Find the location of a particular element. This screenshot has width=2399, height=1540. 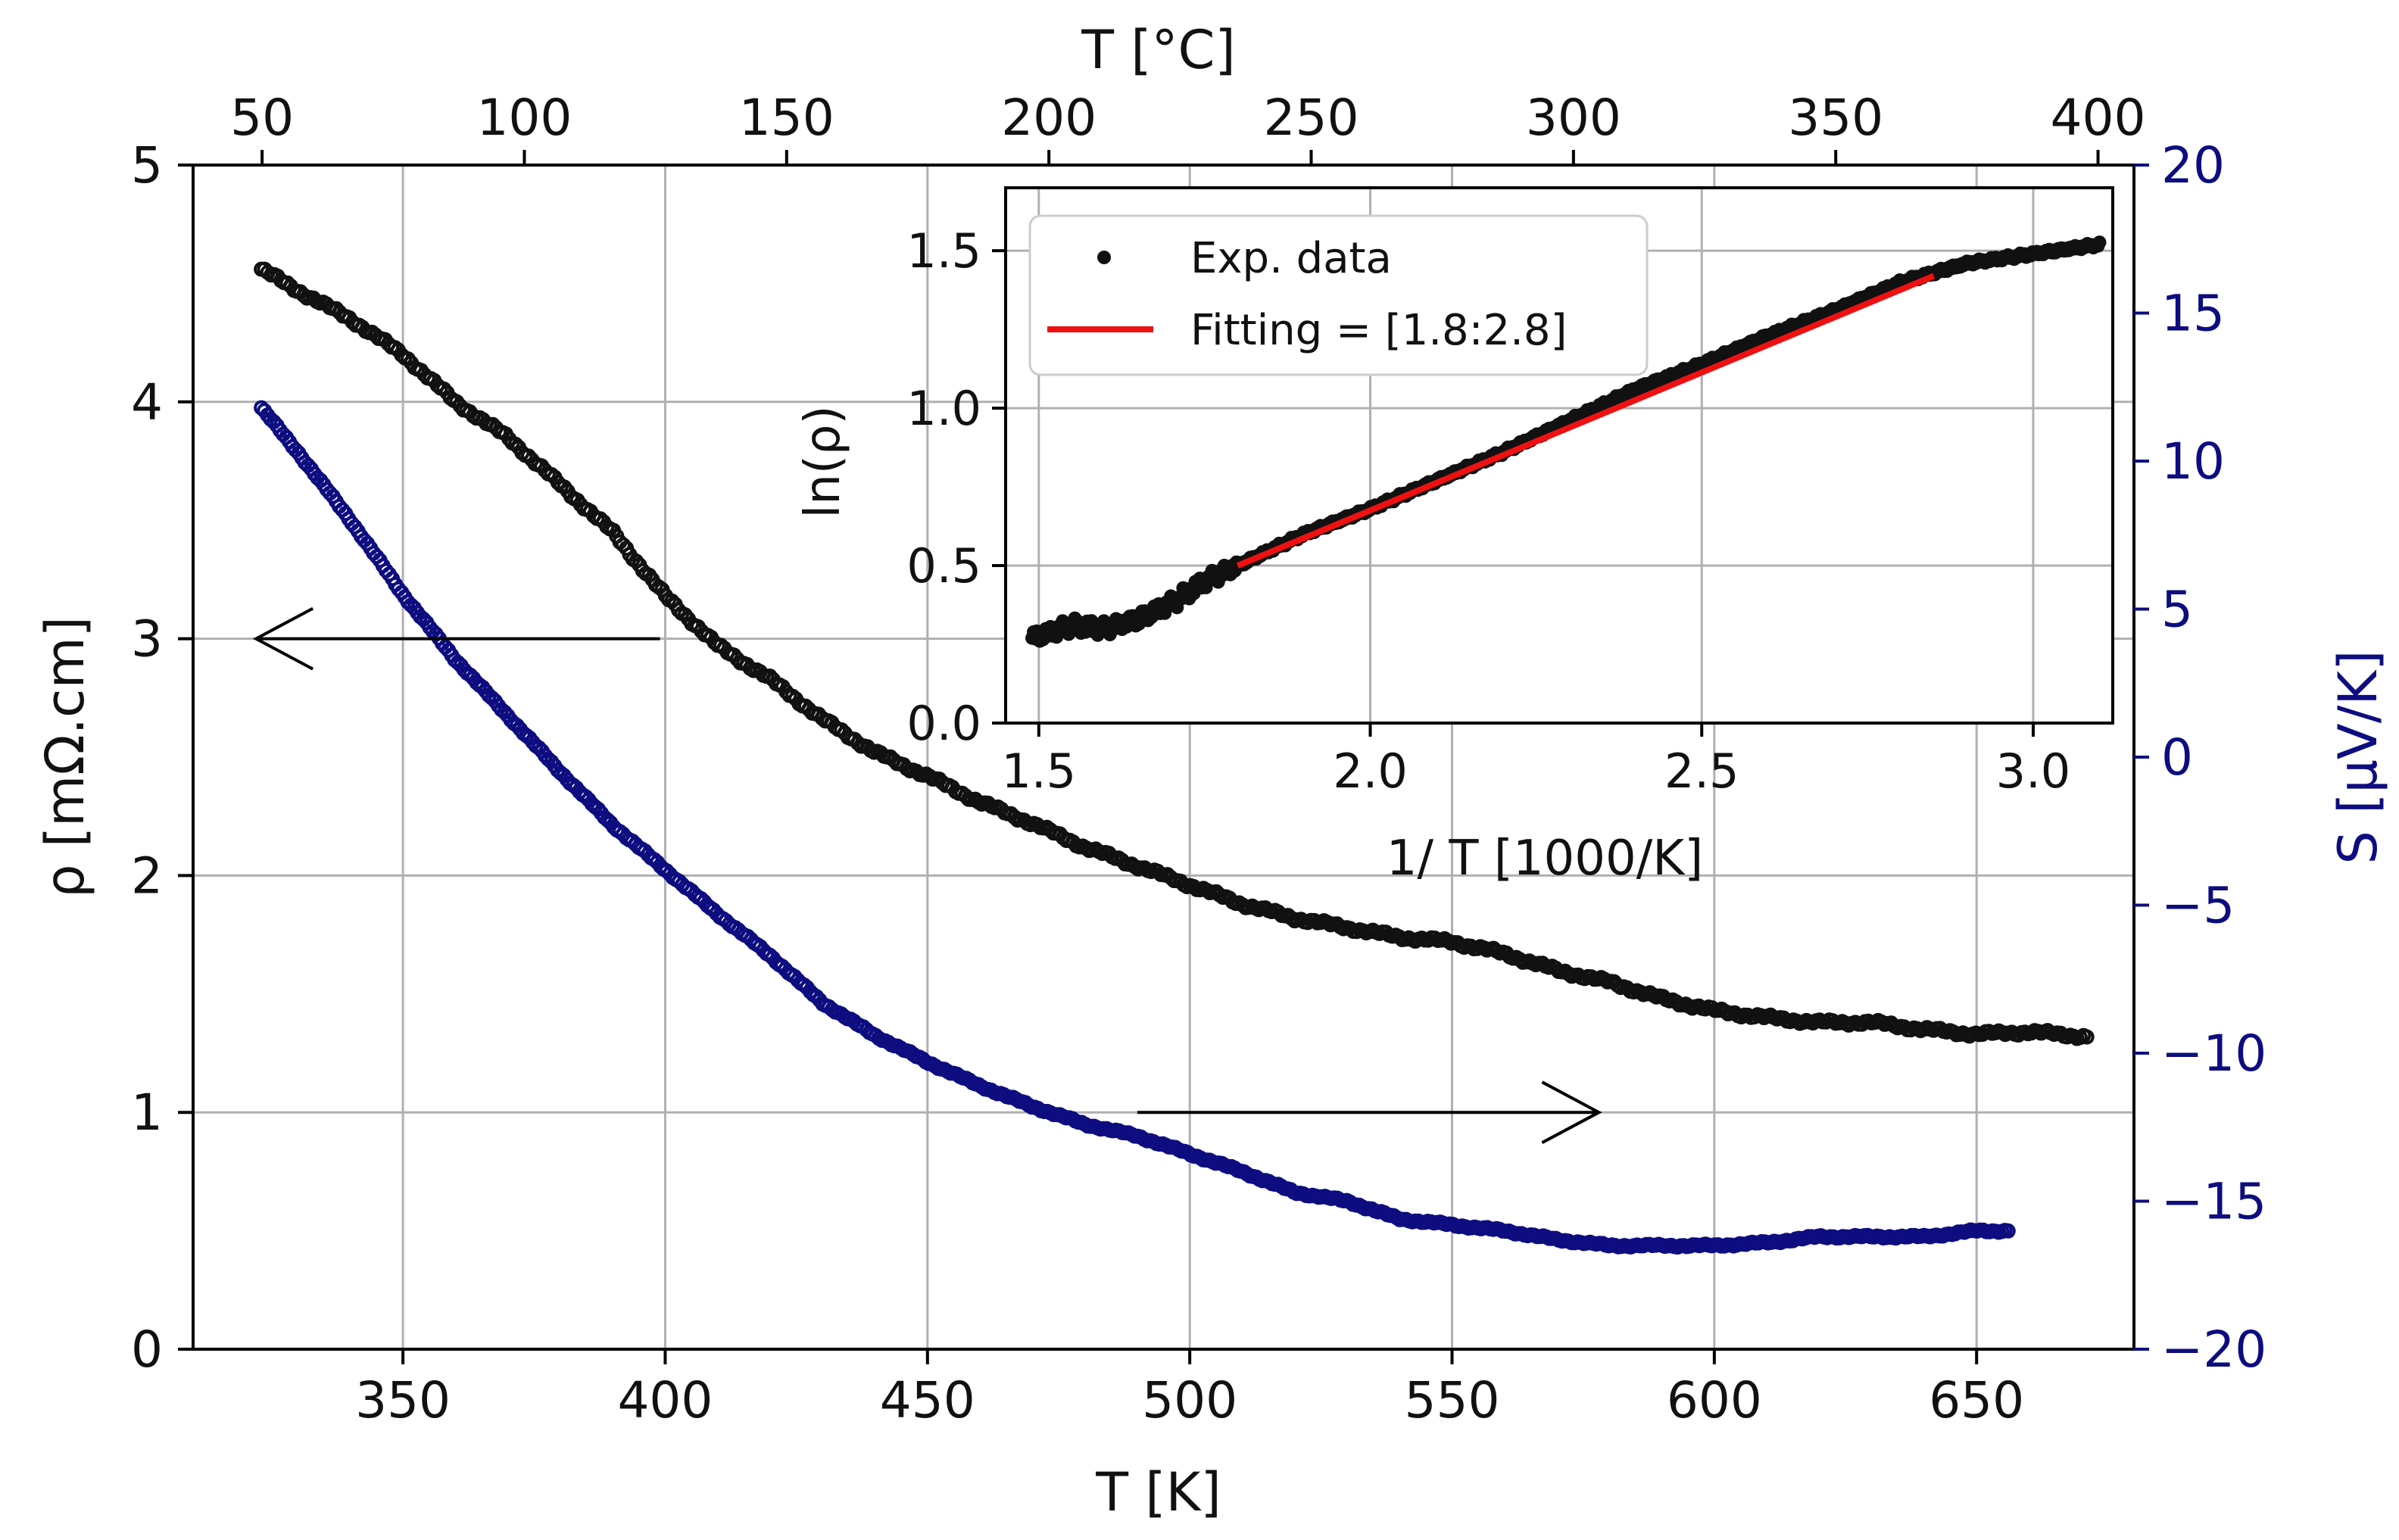

right-y-axis: −20 −15 −10 −5 0 5 10 15 20 is located at coordinates (2200, 758).